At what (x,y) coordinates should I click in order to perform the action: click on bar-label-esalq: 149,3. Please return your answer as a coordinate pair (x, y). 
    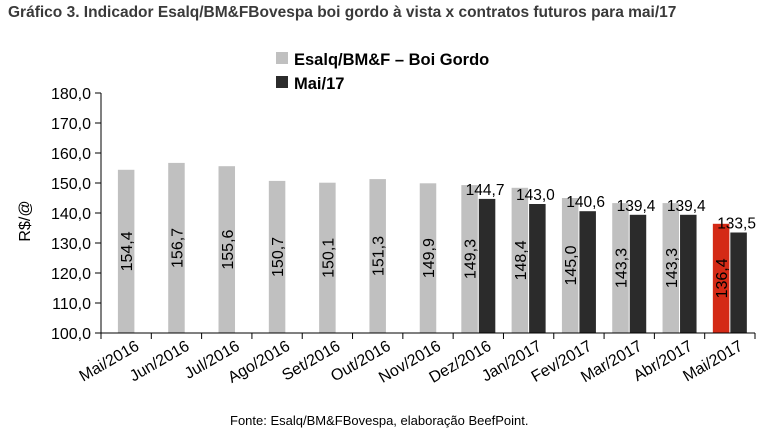
    Looking at the image, I should click on (471, 259).